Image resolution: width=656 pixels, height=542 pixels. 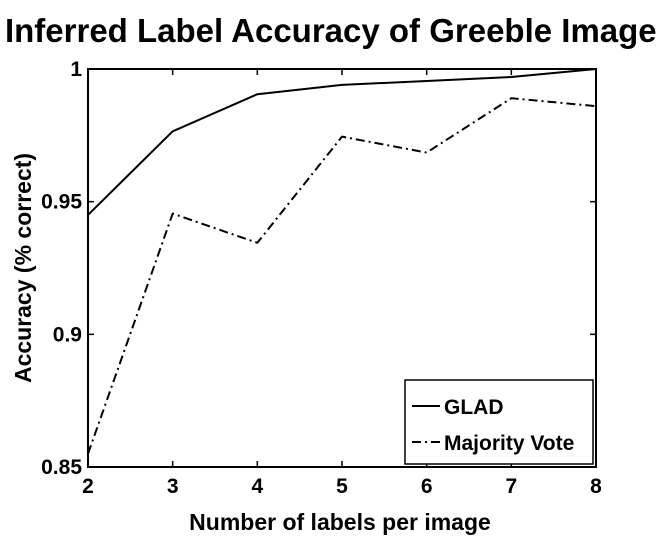 What do you see at coordinates (509, 443) in the screenshot?
I see `legend-label: Majority Vote` at bounding box center [509, 443].